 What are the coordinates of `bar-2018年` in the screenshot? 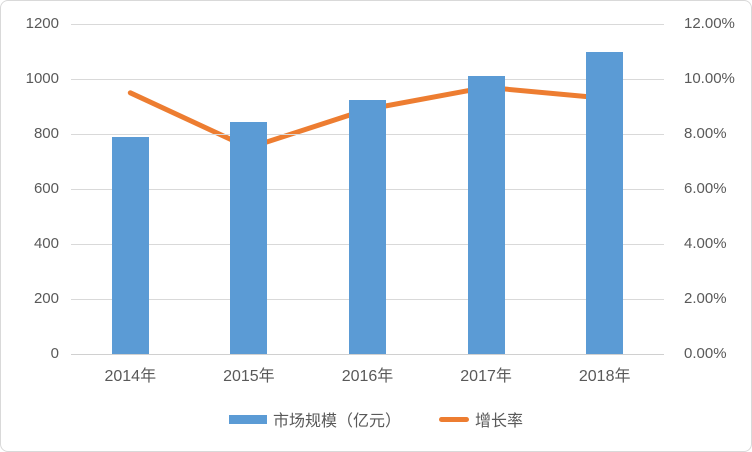 It's located at (605, 202).